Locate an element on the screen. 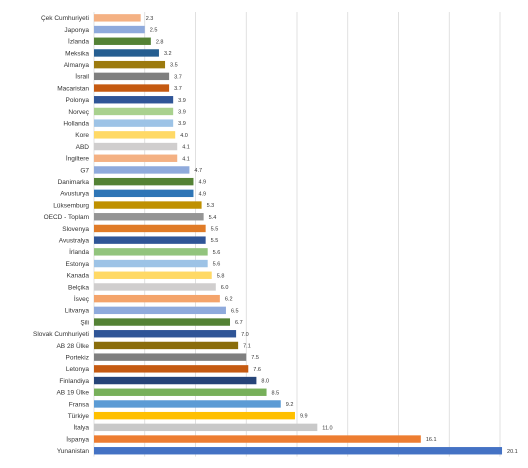 The image size is (528, 468). data-label: 6.2 is located at coordinates (229, 300).